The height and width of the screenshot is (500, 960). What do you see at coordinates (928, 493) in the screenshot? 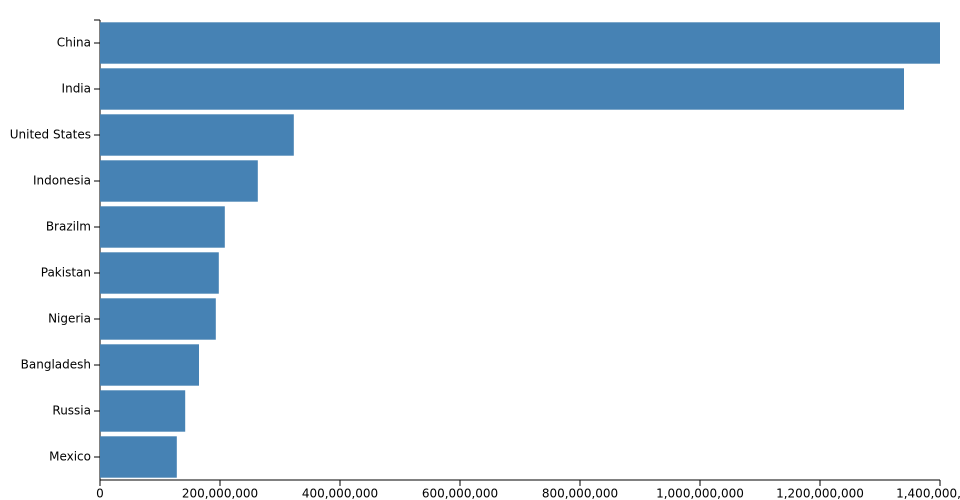
I see `x-tick-label: 1,400,000,000` at bounding box center [928, 493].